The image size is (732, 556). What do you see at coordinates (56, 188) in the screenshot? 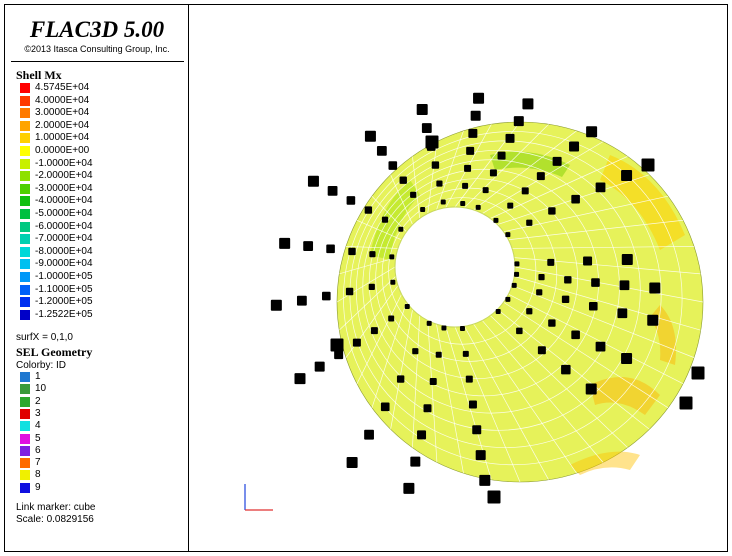
I see `legend-entry: -3.0000E+04` at bounding box center [56, 188].